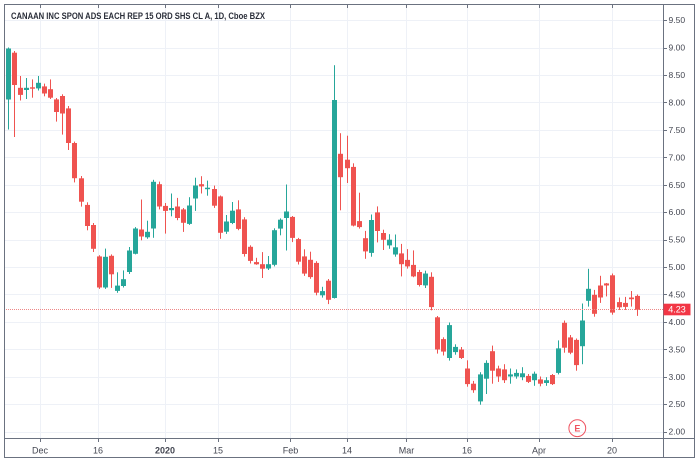 The height and width of the screenshot is (467, 700). What do you see at coordinates (677, 295) in the screenshot?
I see `svg-text: 4.50` at bounding box center [677, 295].